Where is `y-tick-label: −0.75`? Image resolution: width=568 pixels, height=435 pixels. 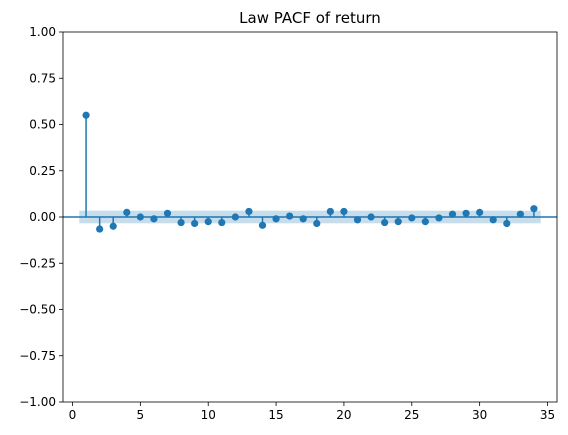 y-tick-label: −0.75 is located at coordinates (37, 356).